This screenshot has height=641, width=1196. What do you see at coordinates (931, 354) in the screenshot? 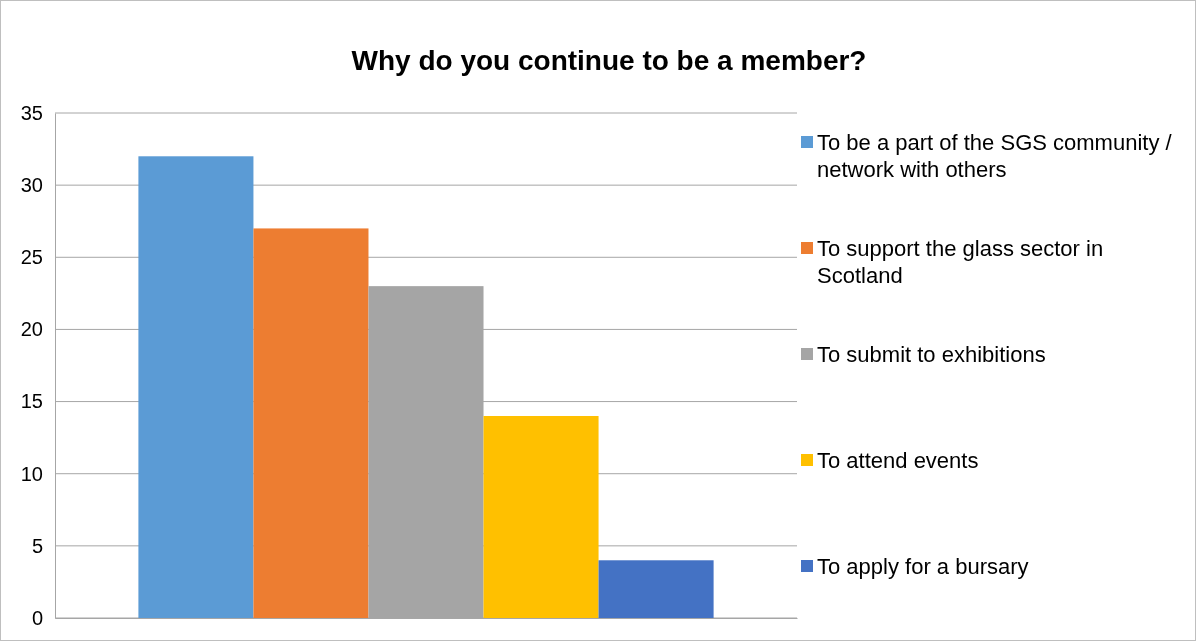
I see `legend-label: To submit to exhibitions` at bounding box center [931, 354].